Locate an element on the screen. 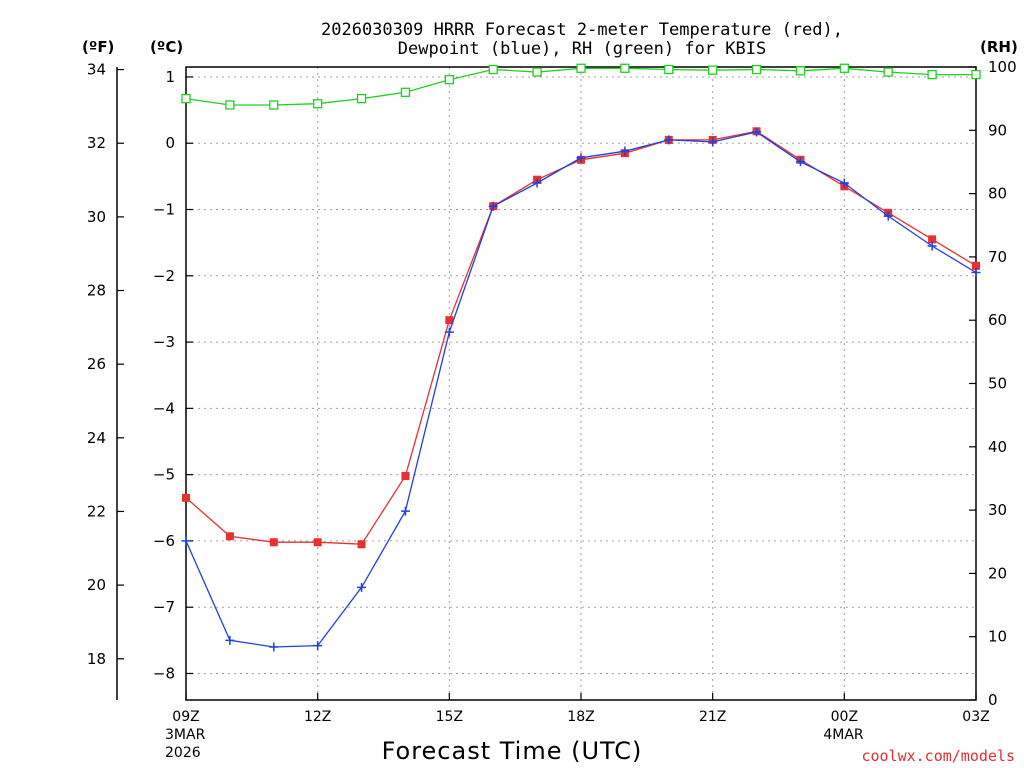 The width and height of the screenshot is (1024, 768). x-axis-label: Forecast Time (UTC) is located at coordinates (512, 751).